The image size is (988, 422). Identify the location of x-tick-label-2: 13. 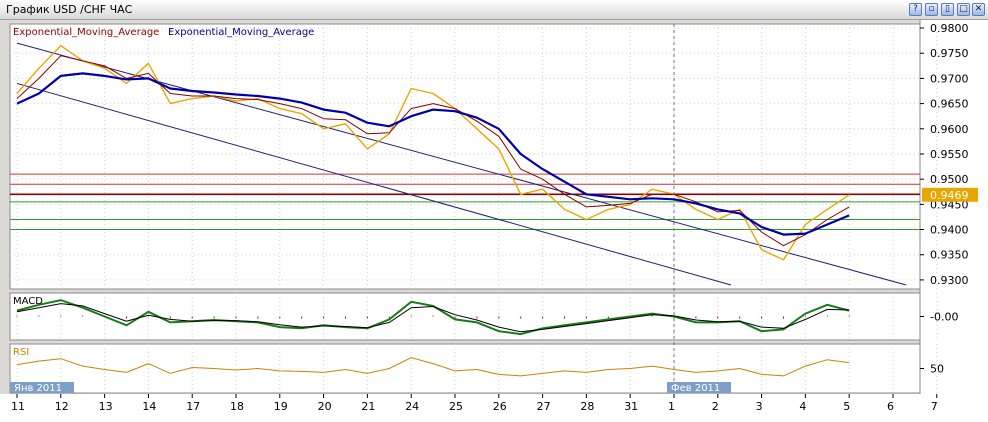
(106, 406).